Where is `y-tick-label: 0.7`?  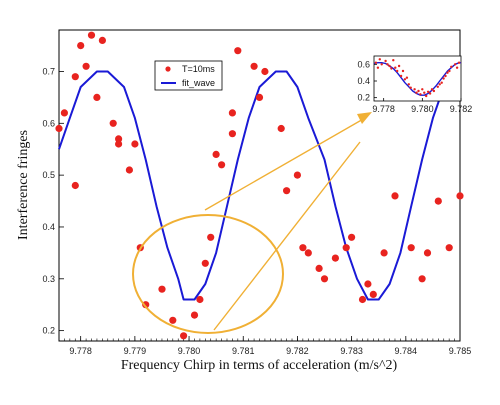 y-tick-label: 0.7 is located at coordinates (48, 71).